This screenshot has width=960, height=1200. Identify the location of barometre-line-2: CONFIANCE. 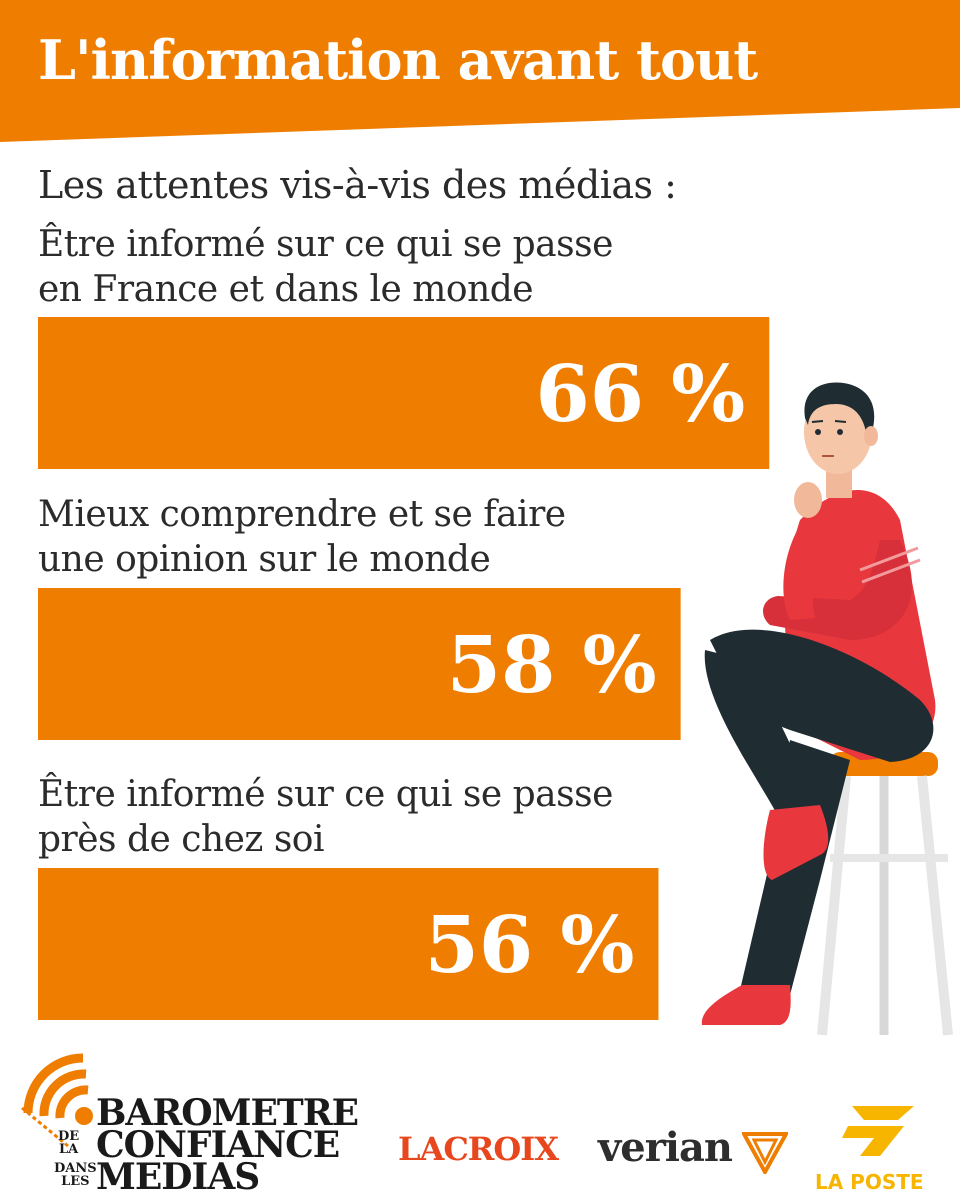
(218, 1145).